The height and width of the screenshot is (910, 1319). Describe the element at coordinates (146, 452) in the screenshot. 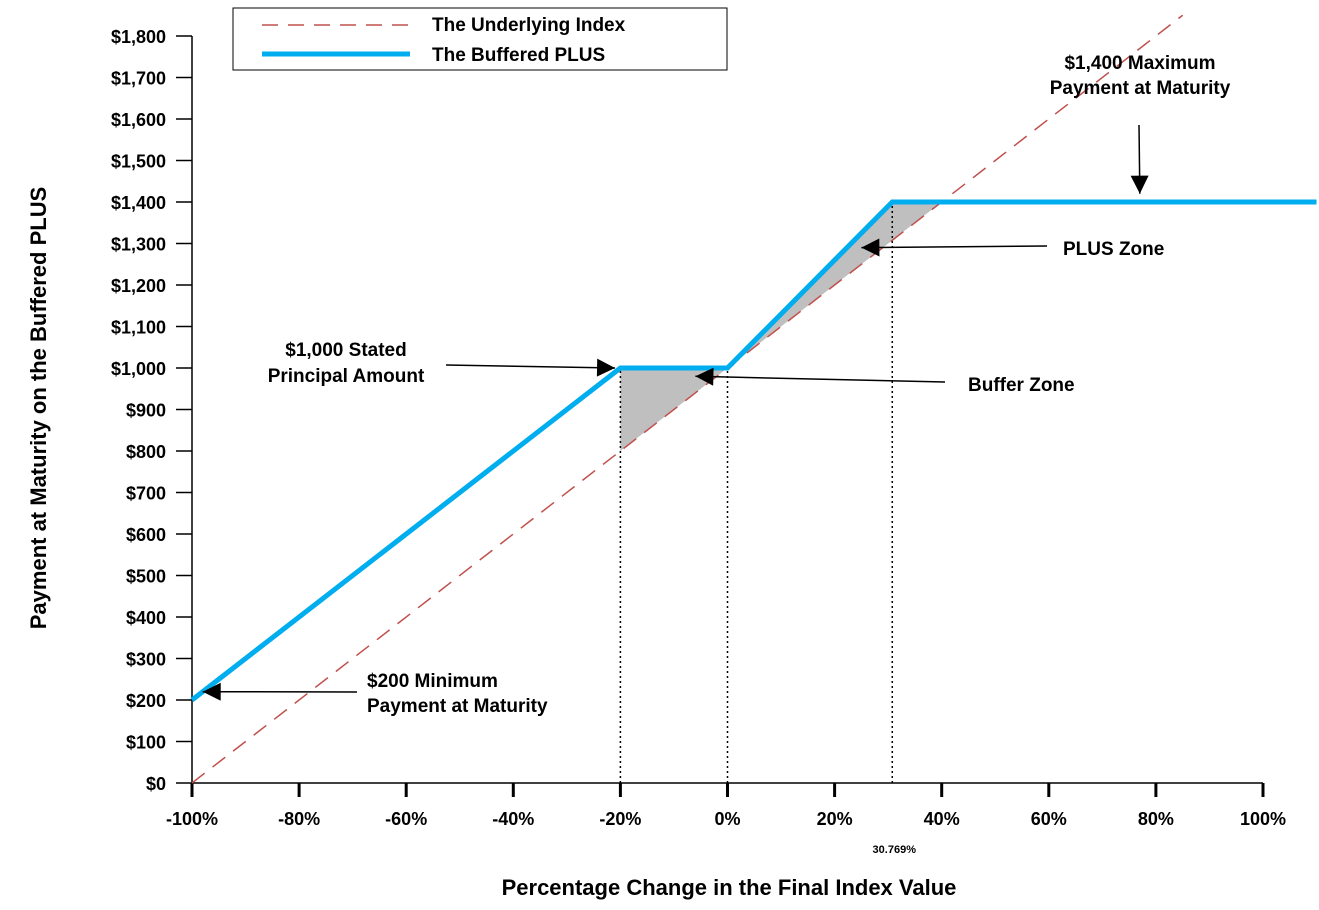

I see `y-tick-label: $800` at that location.